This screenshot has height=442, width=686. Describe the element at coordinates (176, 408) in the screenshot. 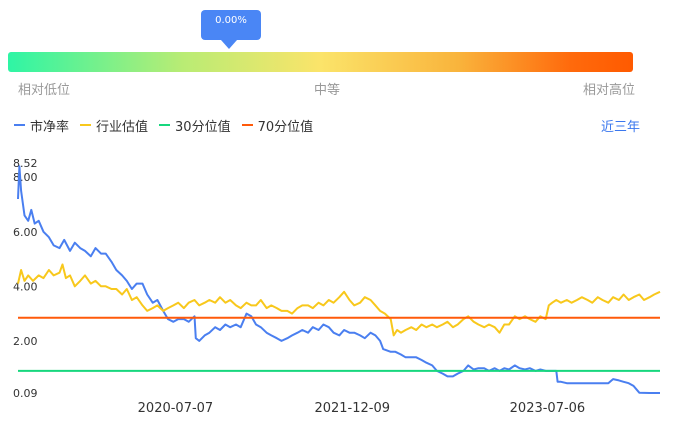

I see `x-tick-label: 2020-07-07` at that location.